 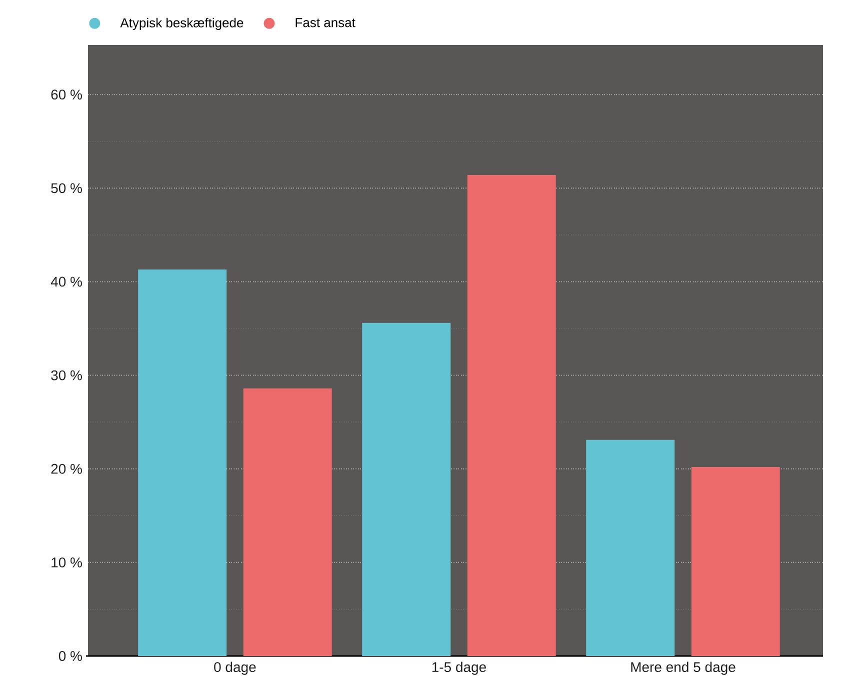 What do you see at coordinates (182, 24) in the screenshot?
I see `legend-label: Atypisk beskæftigede` at bounding box center [182, 24].